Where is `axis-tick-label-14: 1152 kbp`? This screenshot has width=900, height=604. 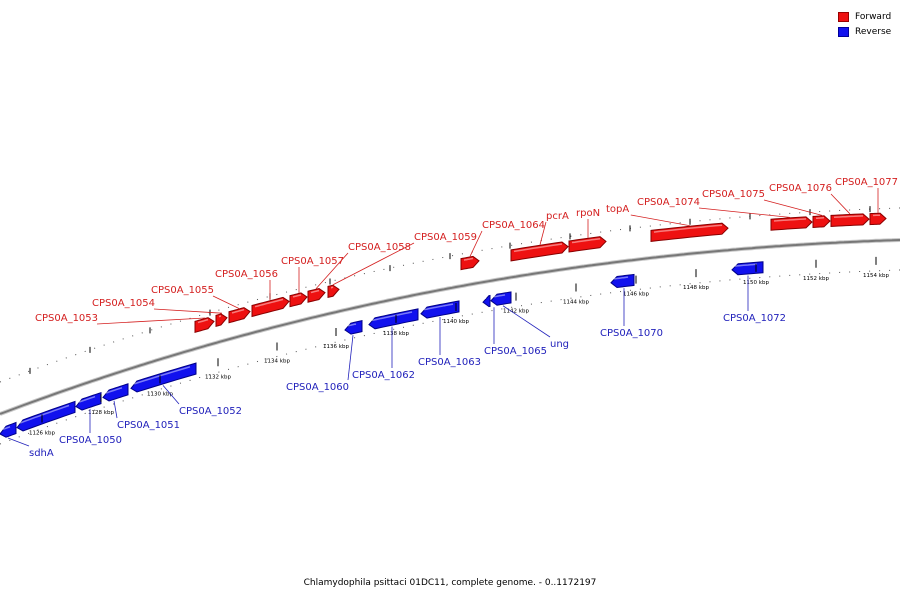
axis-tick-label-14: 1152 kbp is located at coordinates (816, 279).